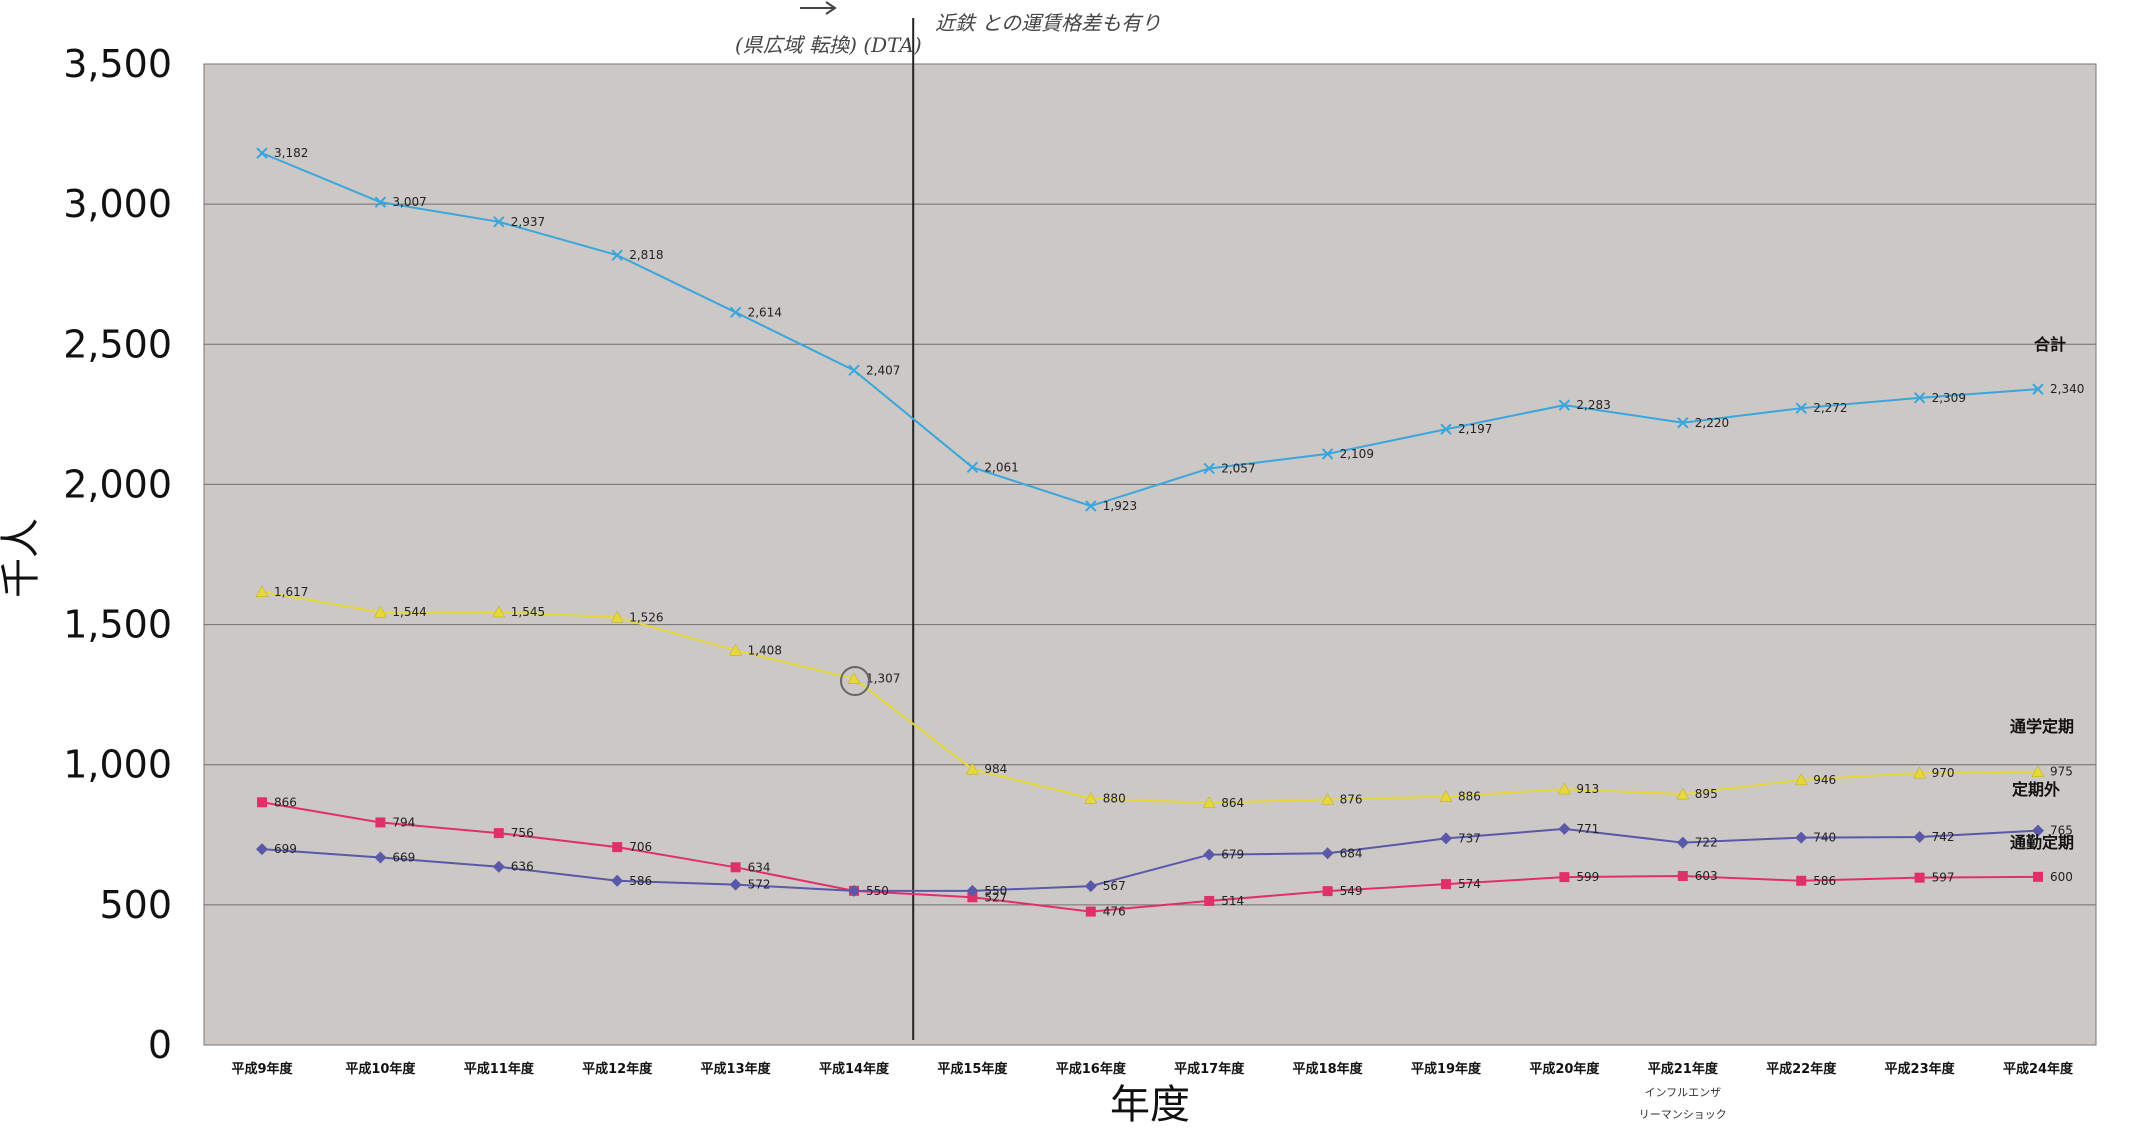 The image size is (2130, 1145). I want to click on data-label: 866, so click(285, 802).